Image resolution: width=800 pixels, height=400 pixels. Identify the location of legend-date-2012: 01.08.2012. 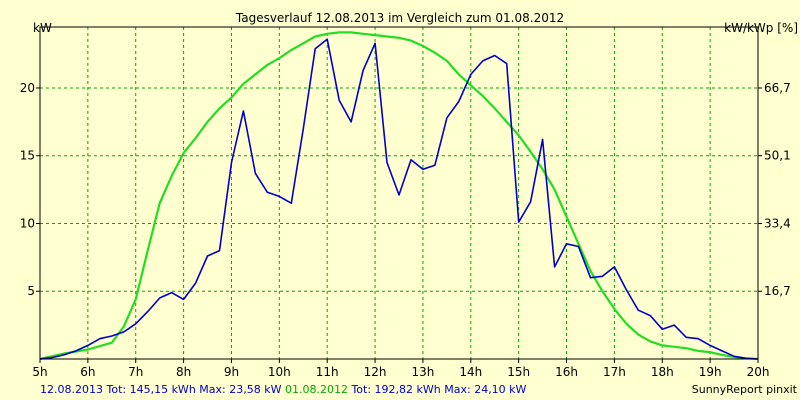
(316, 389).